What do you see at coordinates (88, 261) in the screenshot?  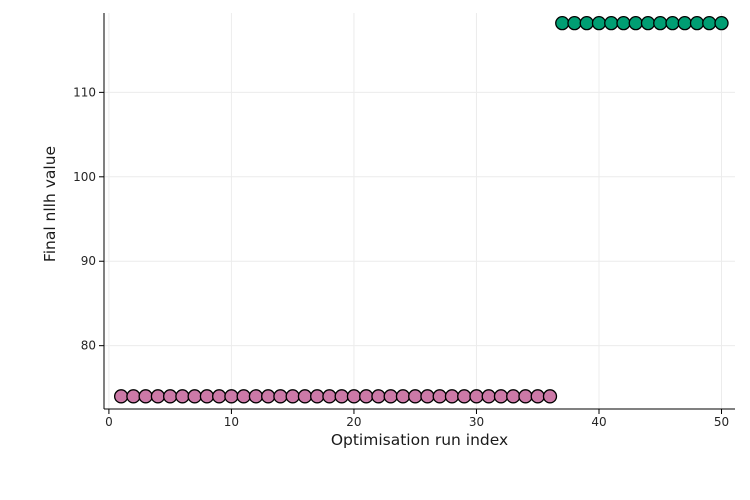 I see `y-tick-label: 90` at bounding box center [88, 261].